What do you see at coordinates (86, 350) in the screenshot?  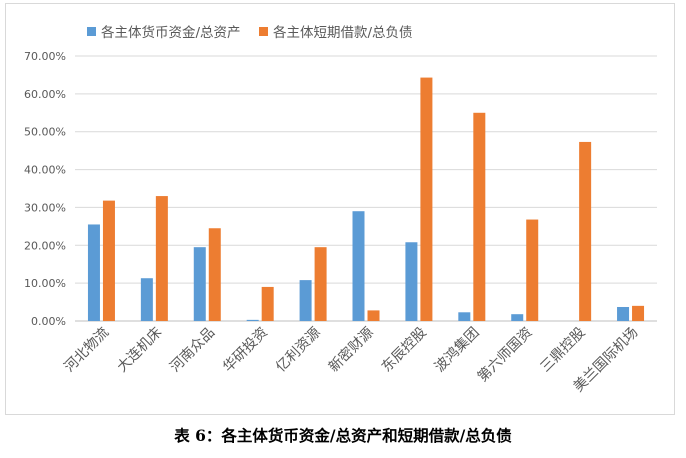 I see `x-tick-label: 河北物流` at bounding box center [86, 350].